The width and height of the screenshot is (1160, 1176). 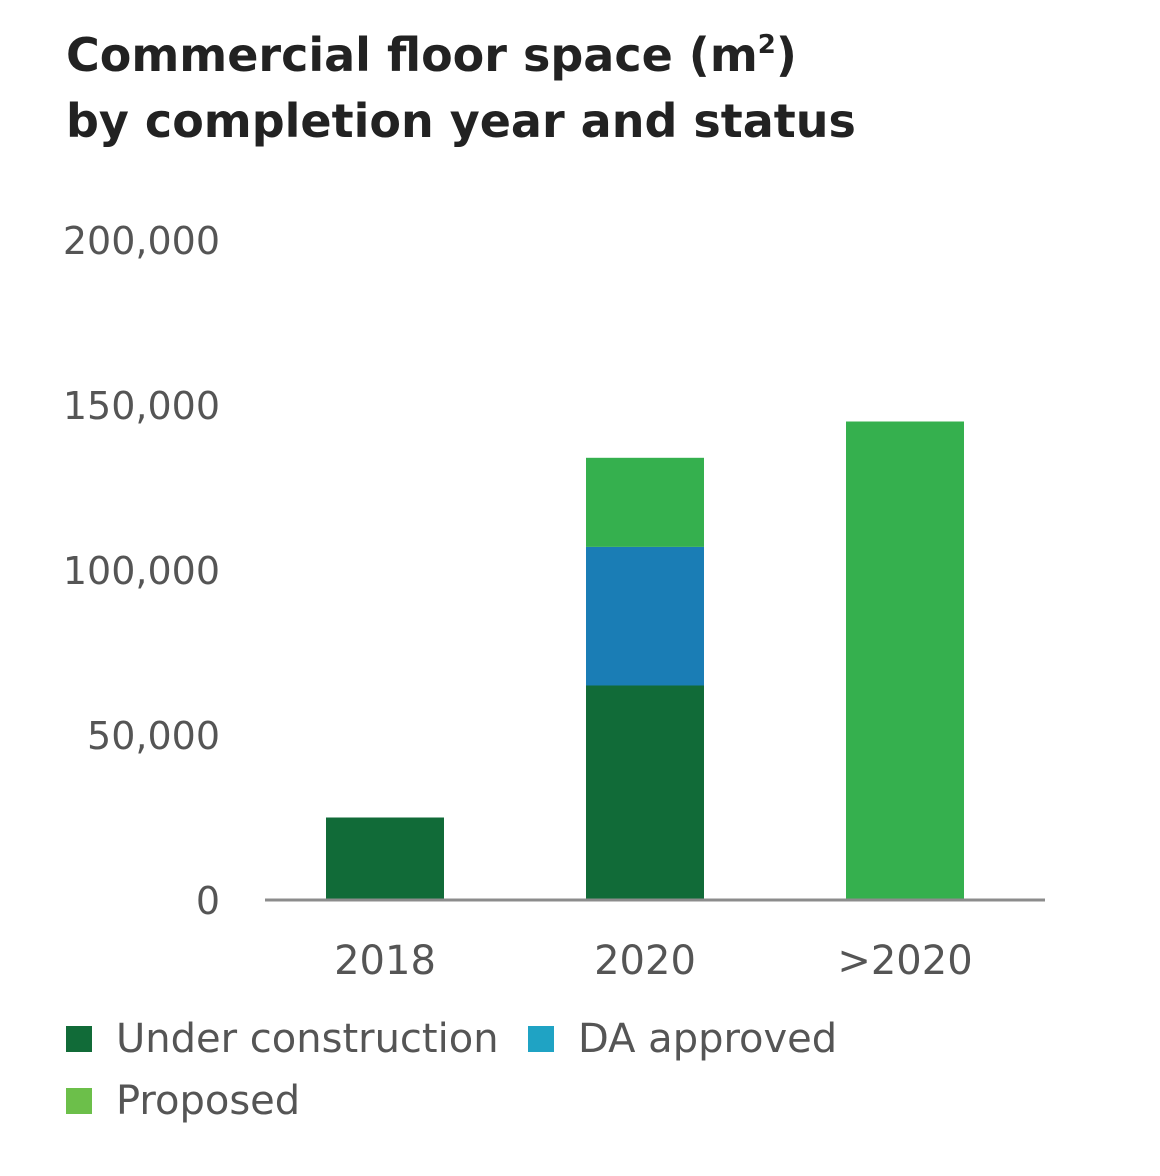 What do you see at coordinates (412, 55) in the screenshot?
I see `title-line-1-text: Commercial floor space (m` at bounding box center [412, 55].